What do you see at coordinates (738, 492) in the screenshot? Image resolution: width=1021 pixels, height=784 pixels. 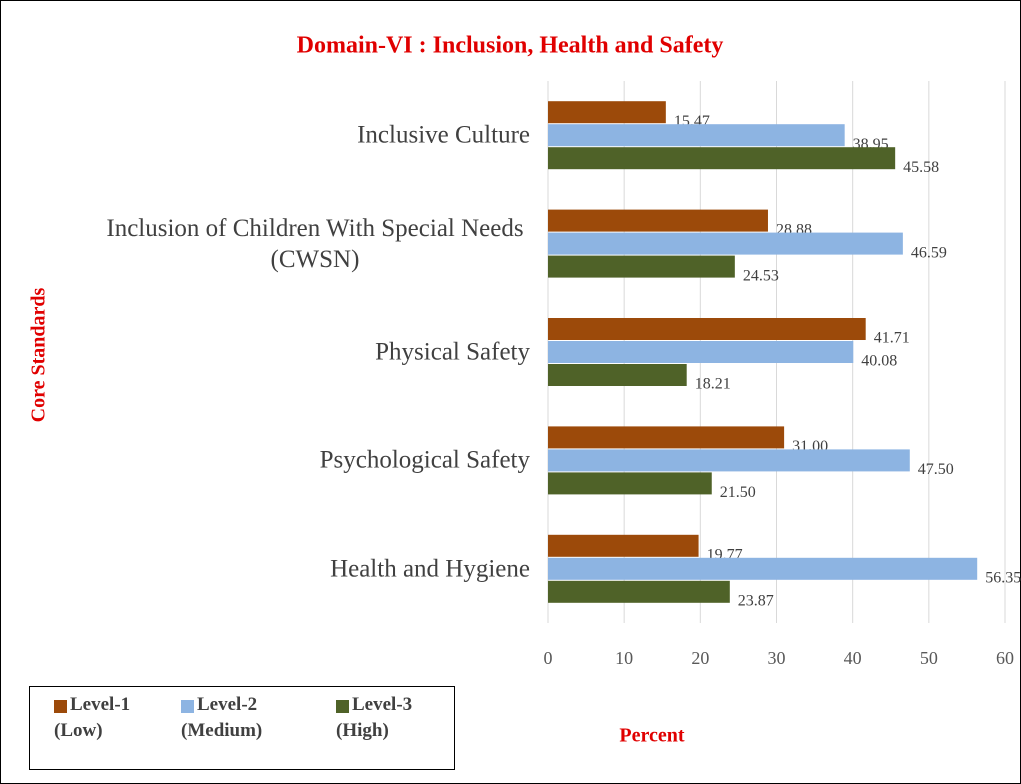 I see `data-label: 21.50` at bounding box center [738, 492].